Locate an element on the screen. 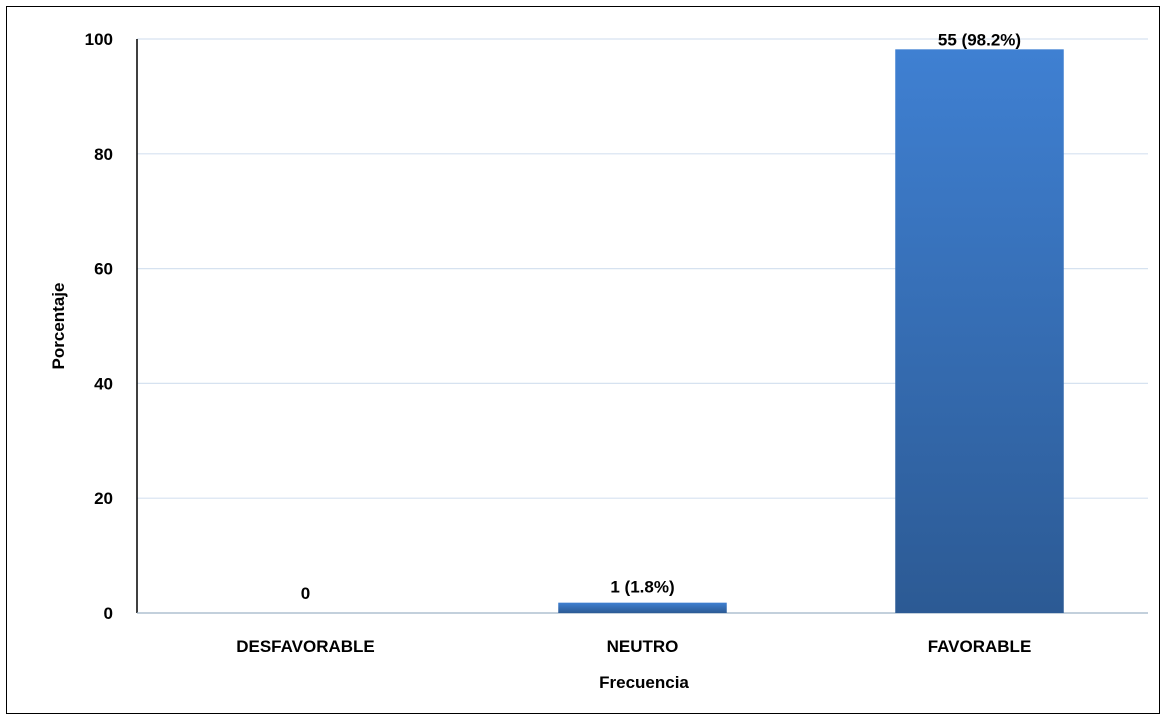 This screenshot has width=1170, height=722. y-tick-label: 80 is located at coordinates (103, 154).